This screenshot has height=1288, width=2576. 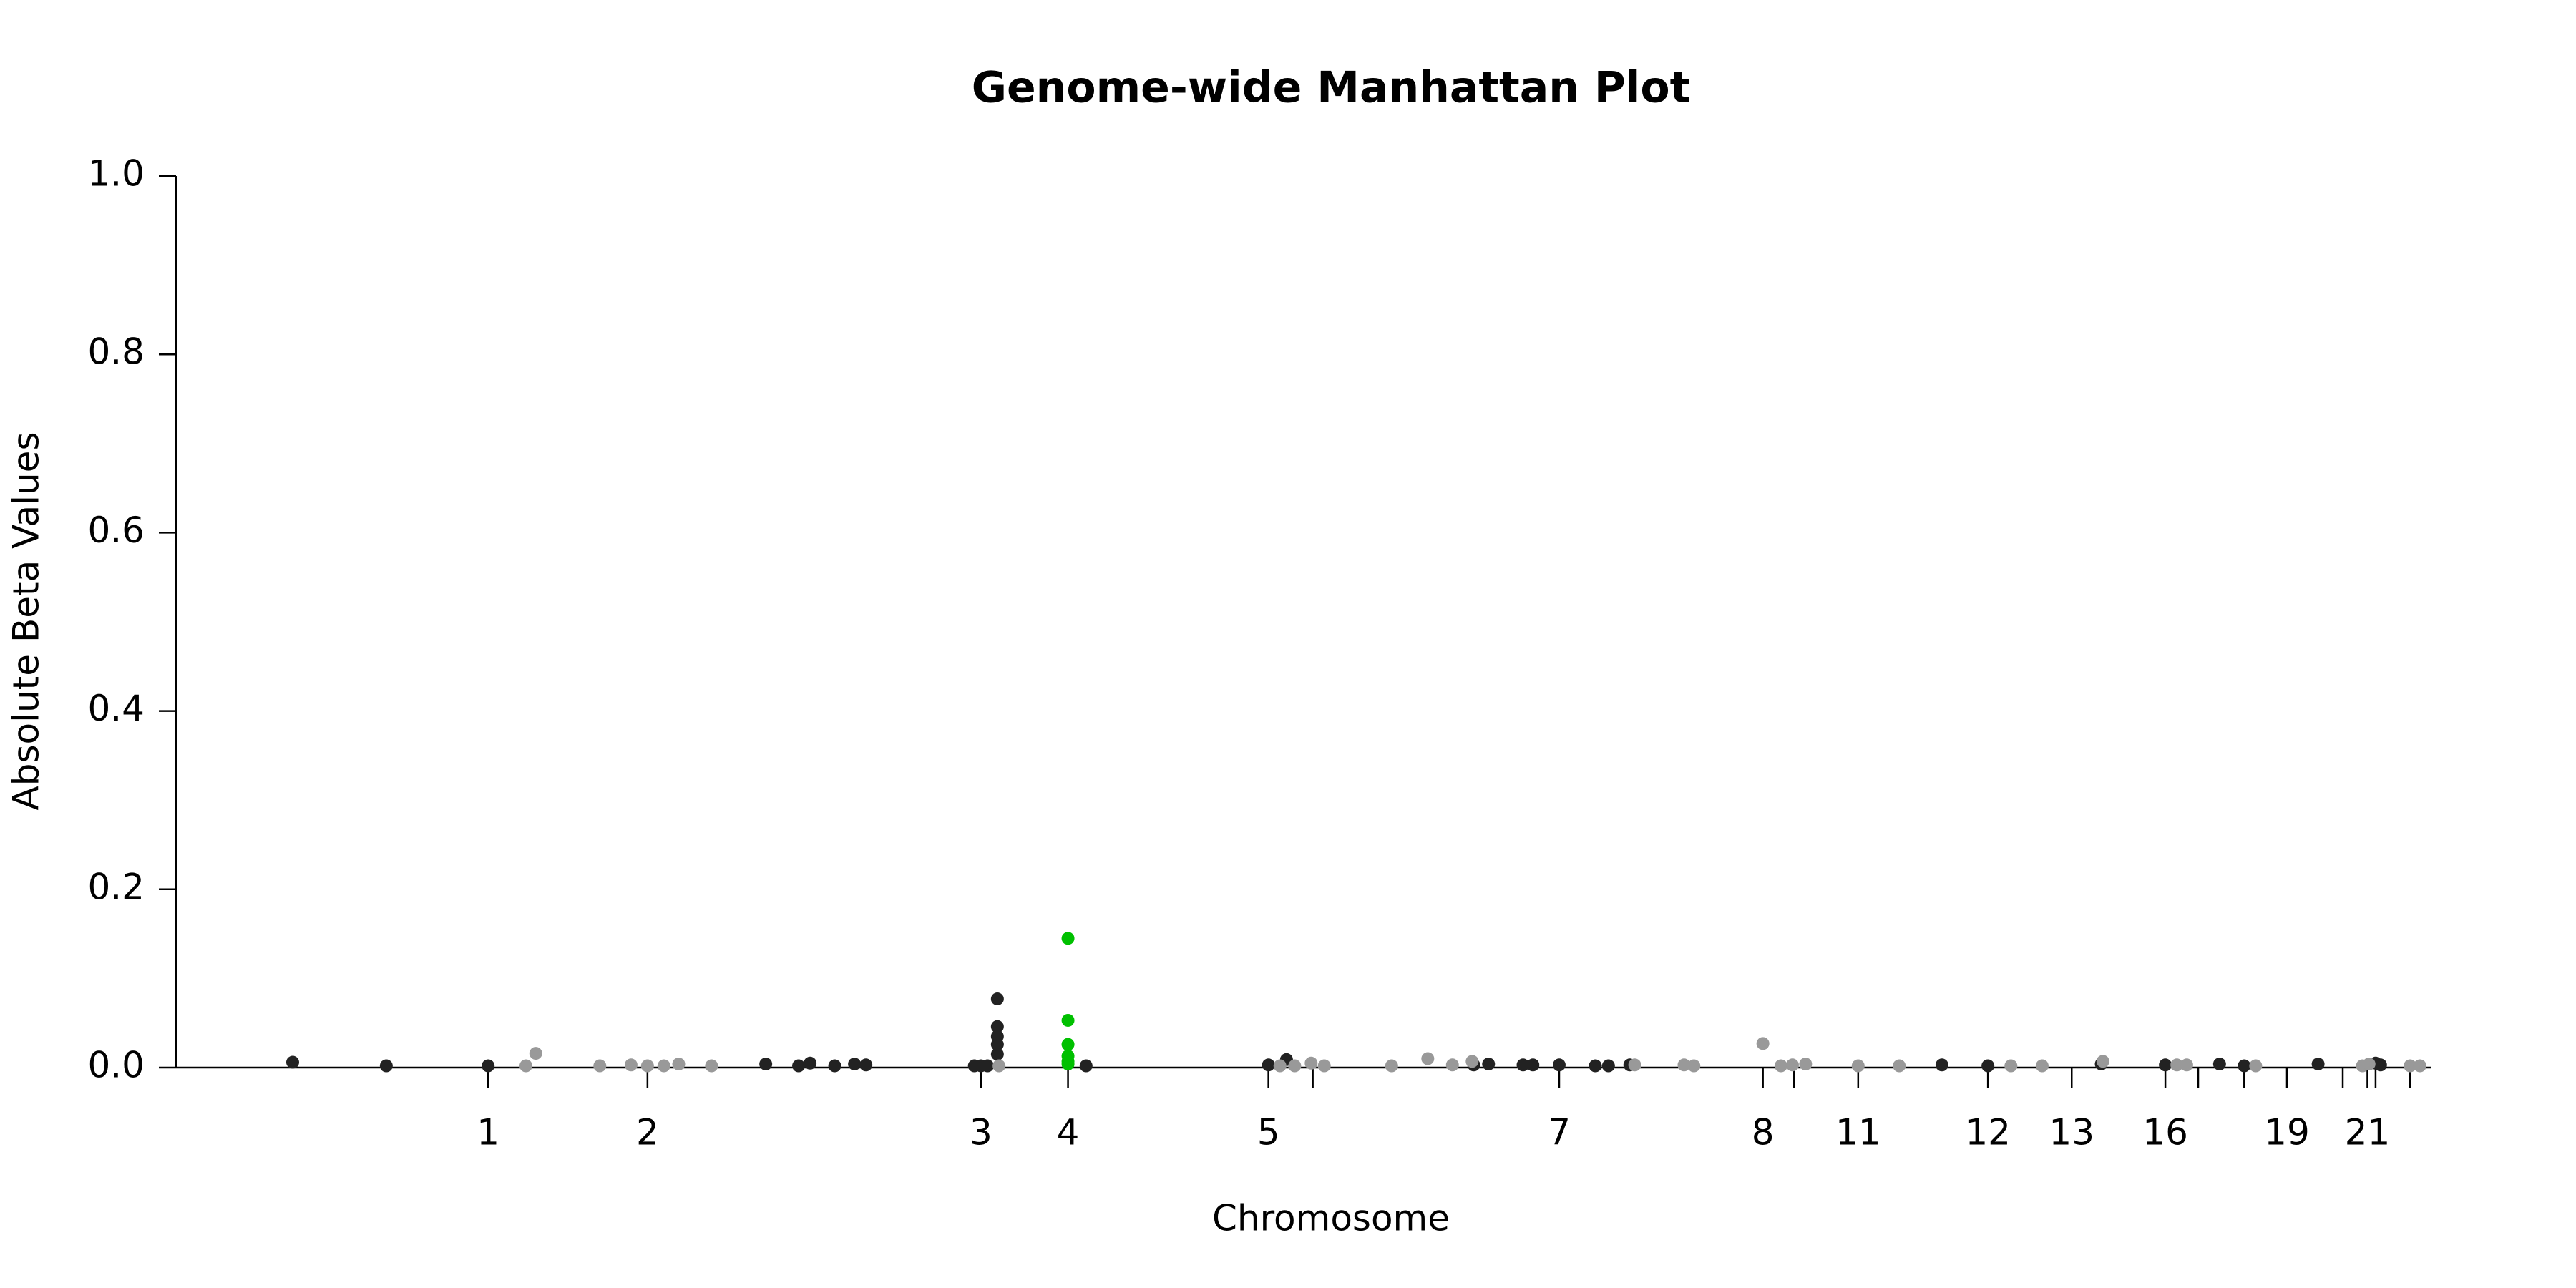 What do you see at coordinates (1858, 1132) in the screenshot?
I see `x-tick-label: 11` at bounding box center [1858, 1132].